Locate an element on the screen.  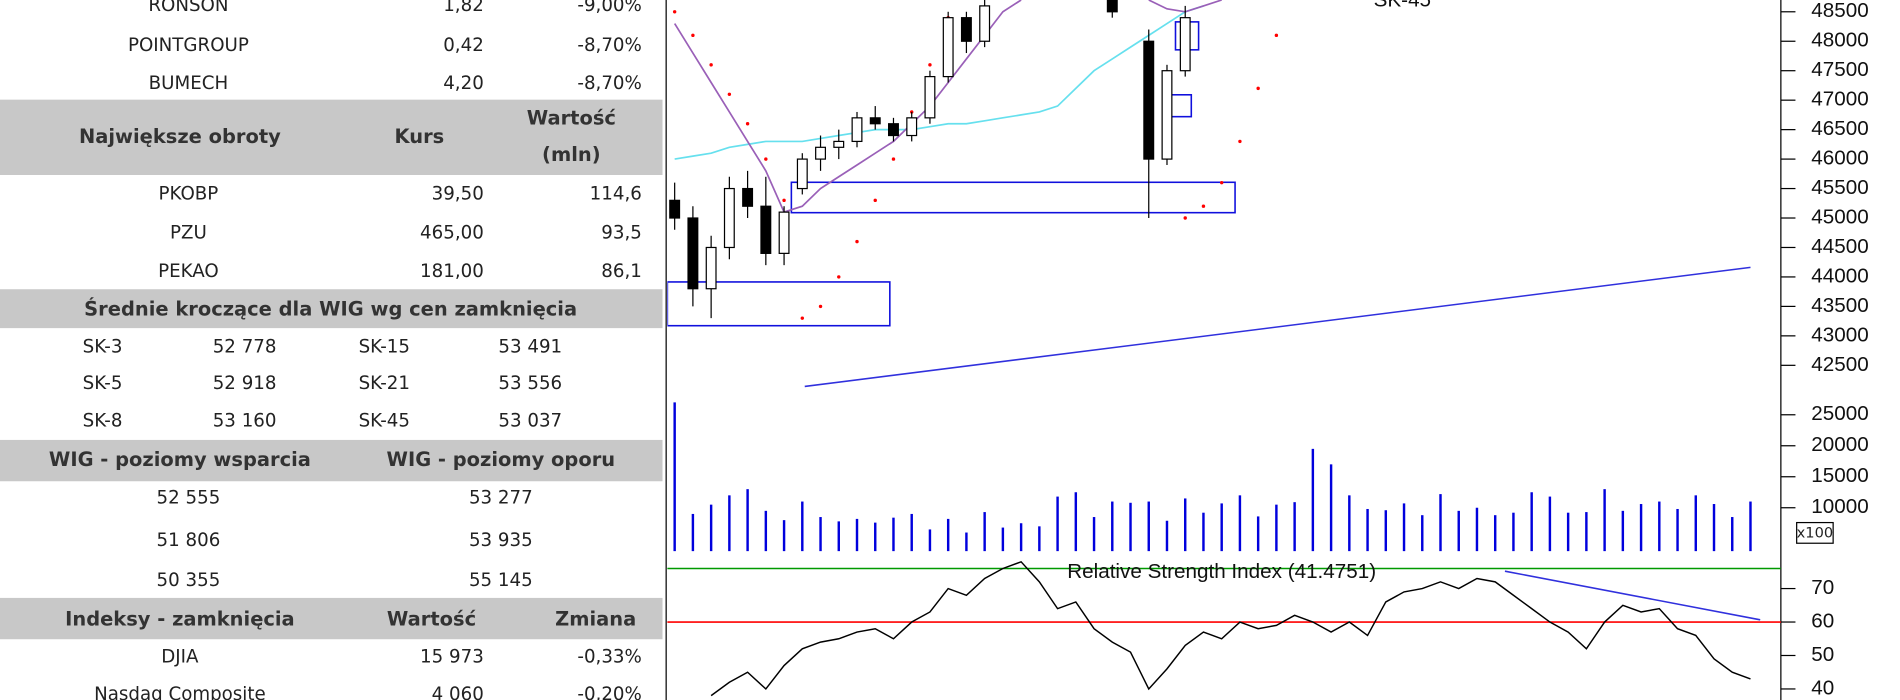
unit-box is located at coordinates (1815, 532).